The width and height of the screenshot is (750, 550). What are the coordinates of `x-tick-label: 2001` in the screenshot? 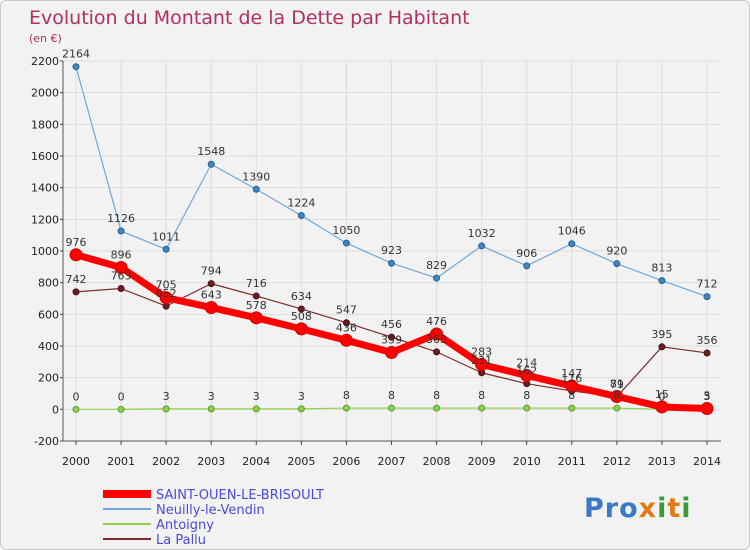 It's located at (121, 461).